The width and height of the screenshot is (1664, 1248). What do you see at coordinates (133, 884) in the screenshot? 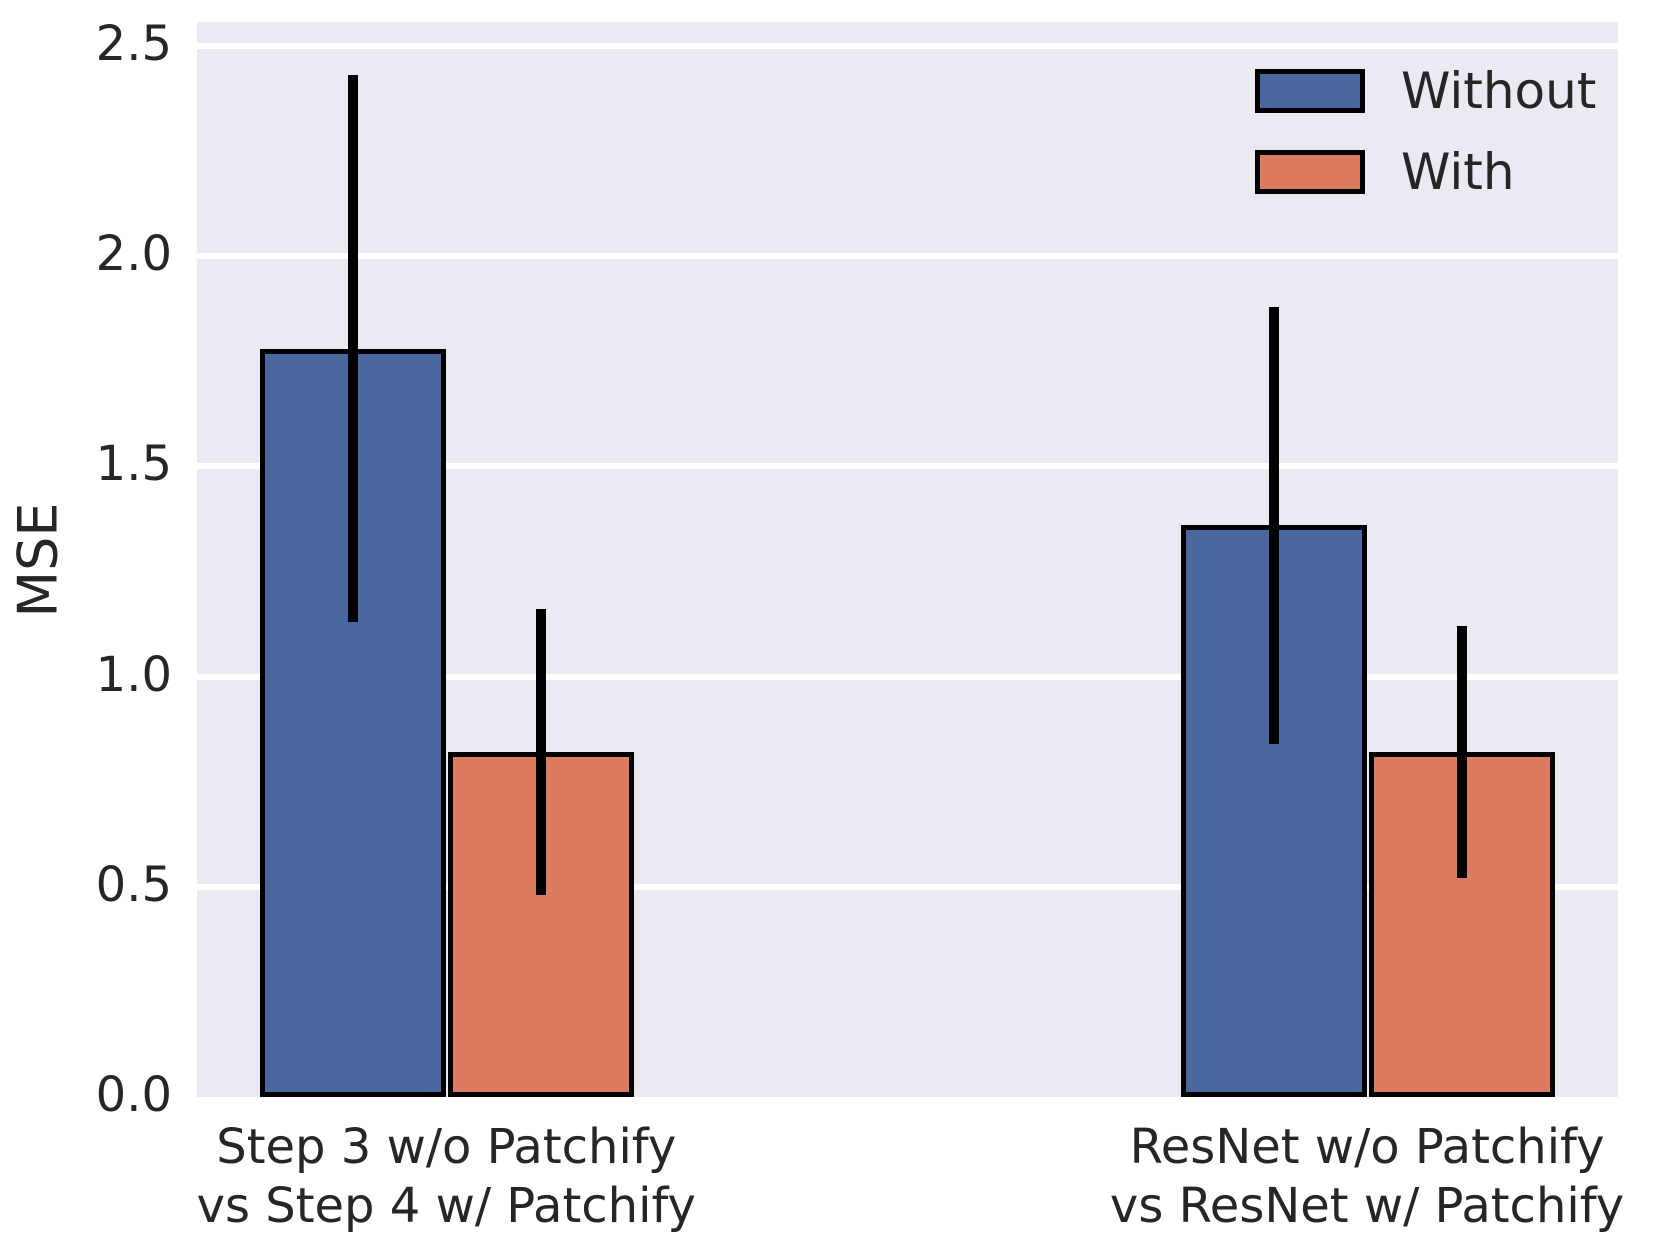
I see `y-tick-label-0.5: 0.5` at bounding box center [133, 884].